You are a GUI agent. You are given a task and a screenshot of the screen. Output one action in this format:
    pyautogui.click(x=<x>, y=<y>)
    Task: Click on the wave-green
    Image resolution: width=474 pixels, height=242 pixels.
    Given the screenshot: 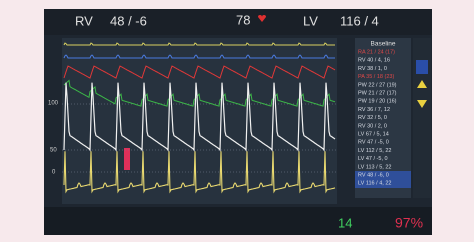 What is the action you would take?
    pyautogui.click(x=199, y=93)
    